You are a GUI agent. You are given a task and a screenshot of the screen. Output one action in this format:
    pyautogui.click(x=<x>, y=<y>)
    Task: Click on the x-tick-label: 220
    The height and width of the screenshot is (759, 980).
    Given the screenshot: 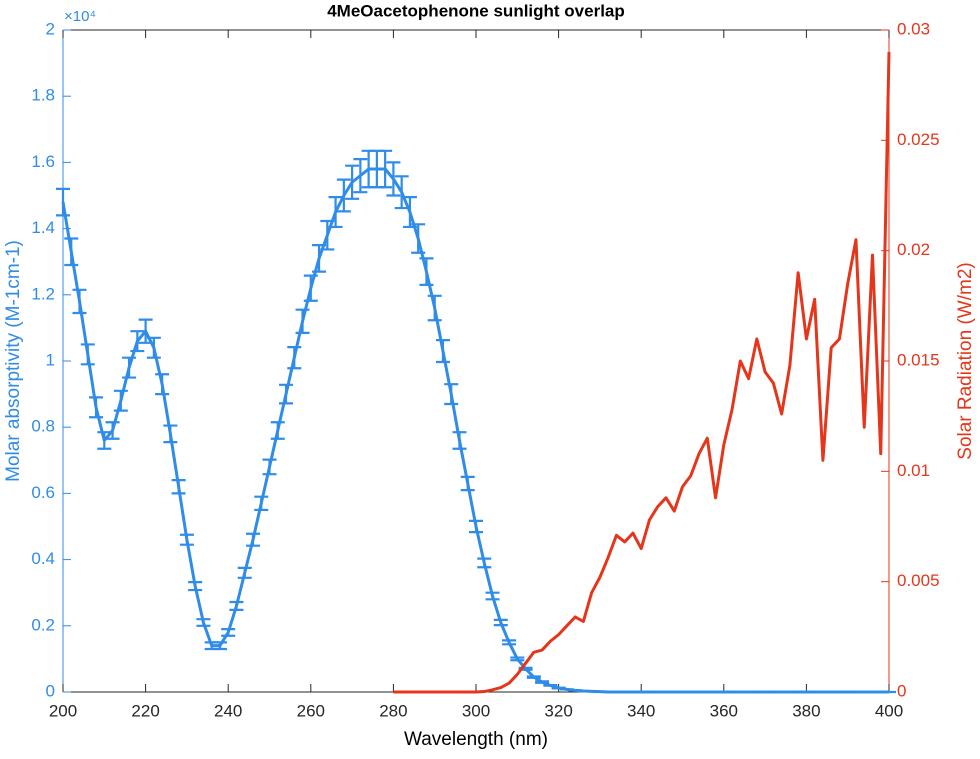 What is the action you would take?
    pyautogui.click(x=145, y=710)
    